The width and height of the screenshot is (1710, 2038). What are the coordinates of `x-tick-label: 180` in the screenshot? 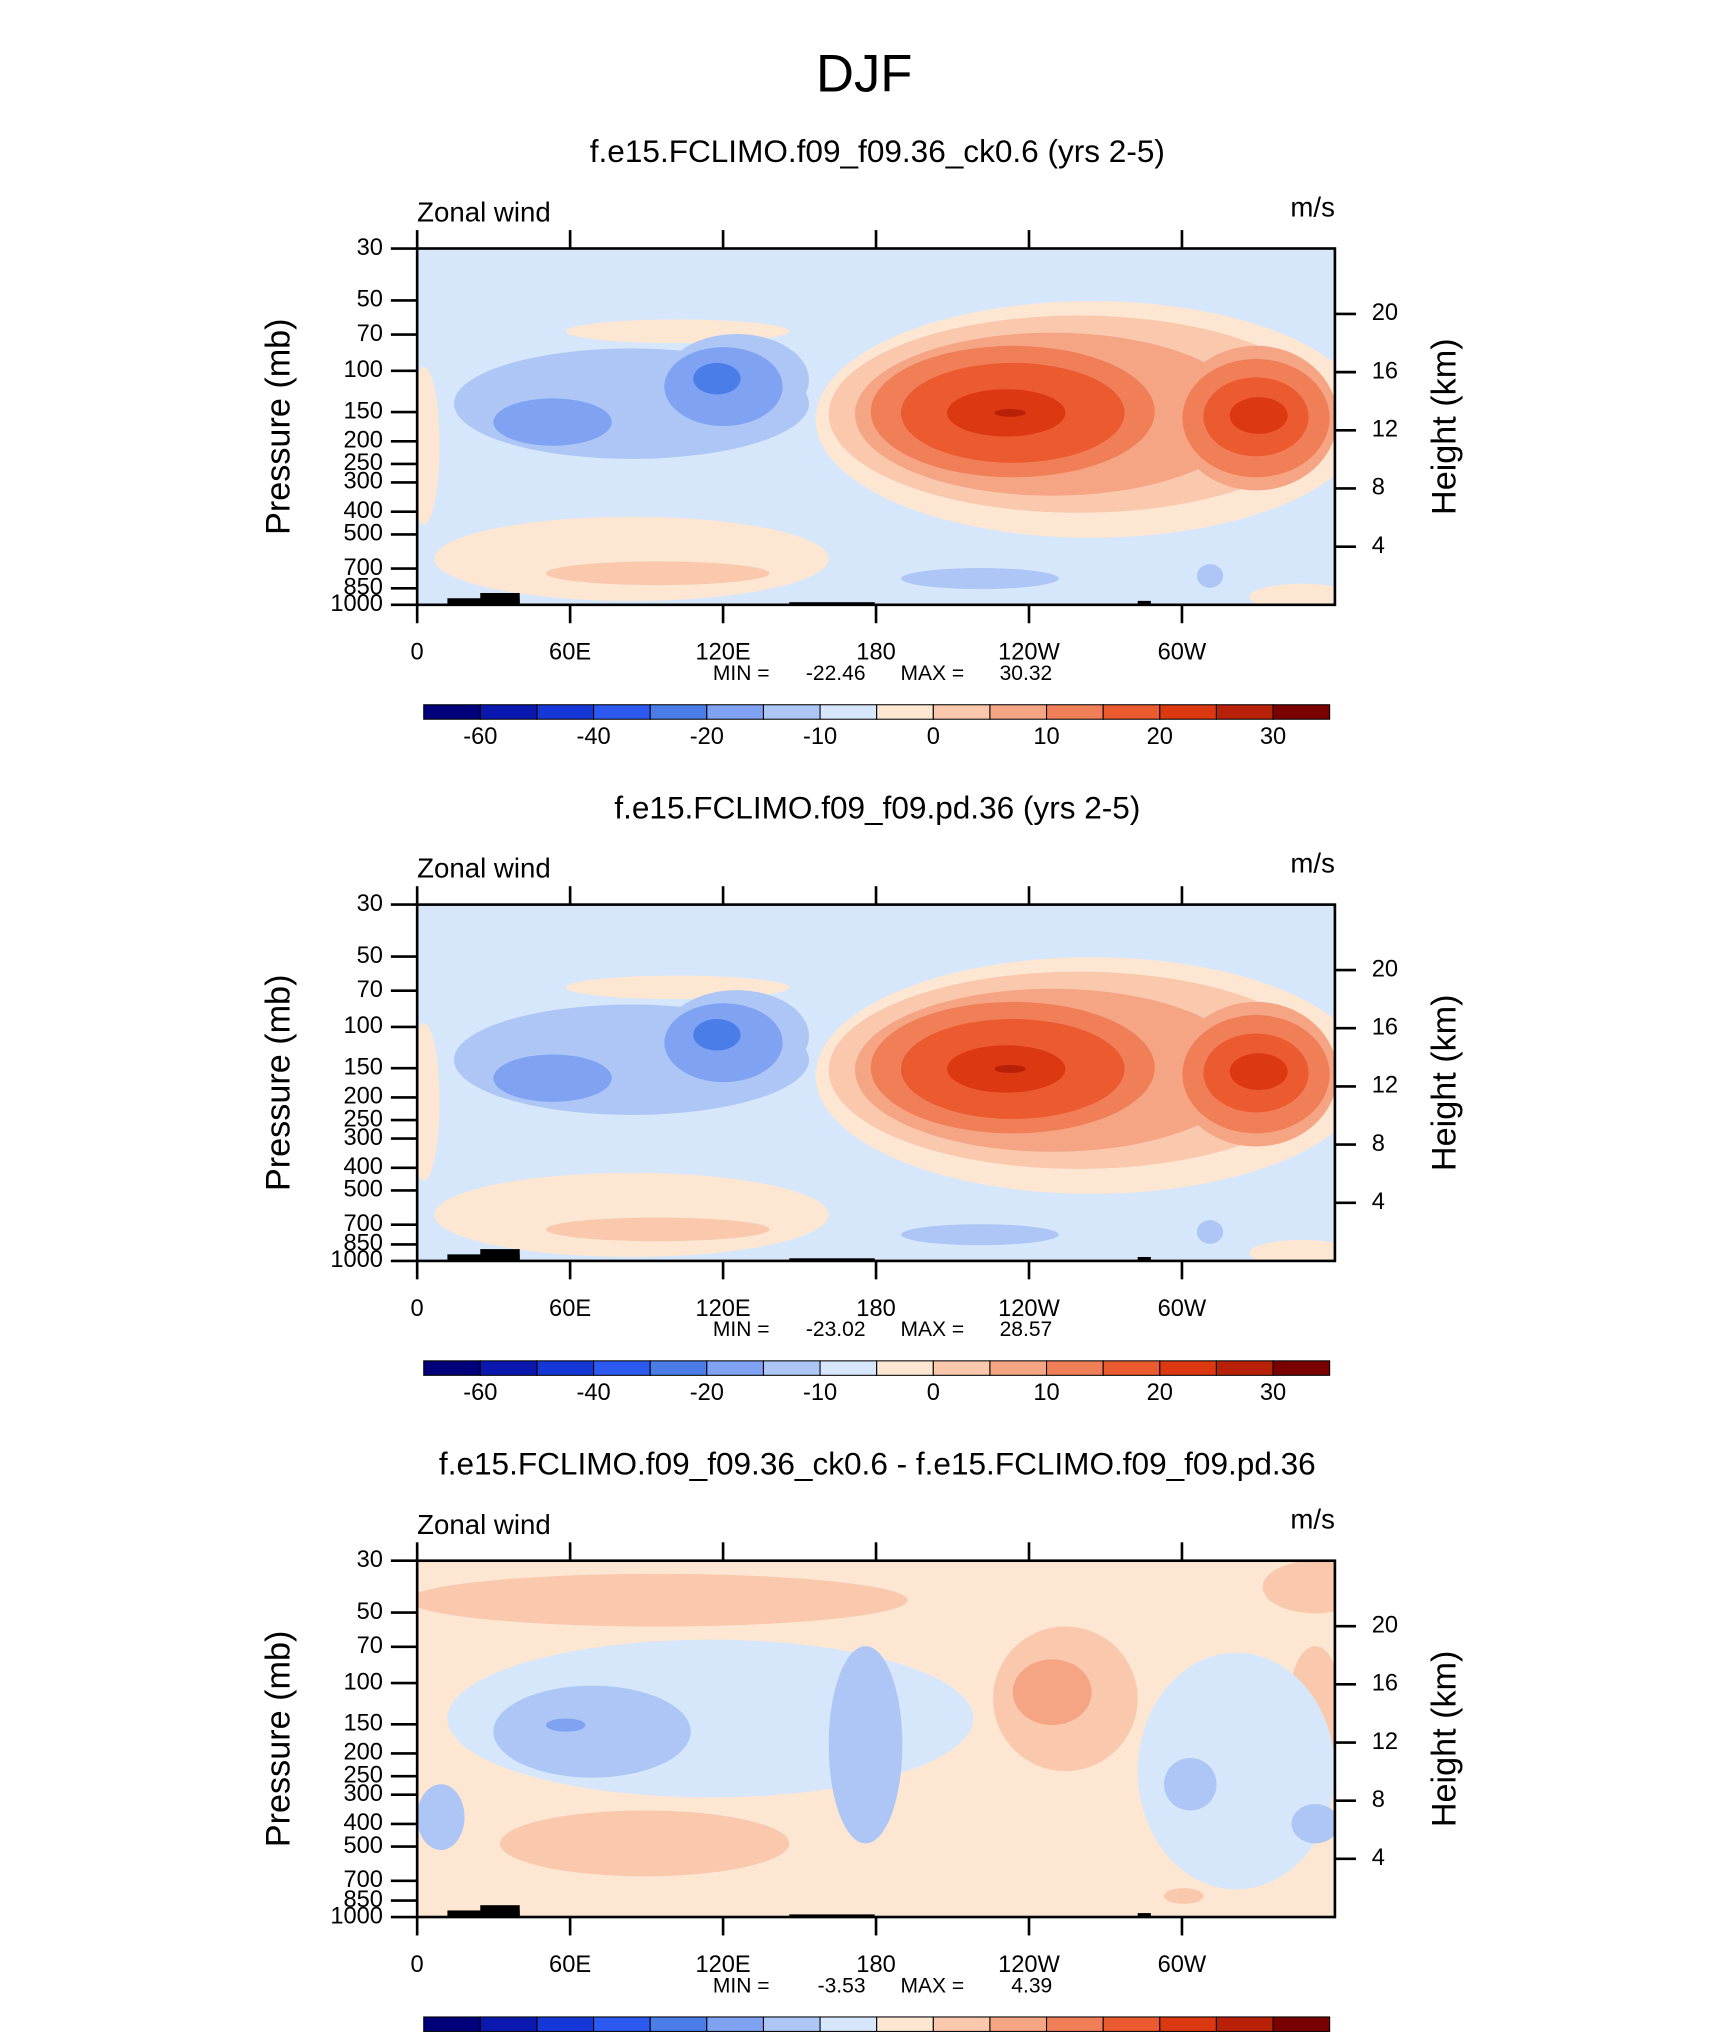 It's located at (875, 653).